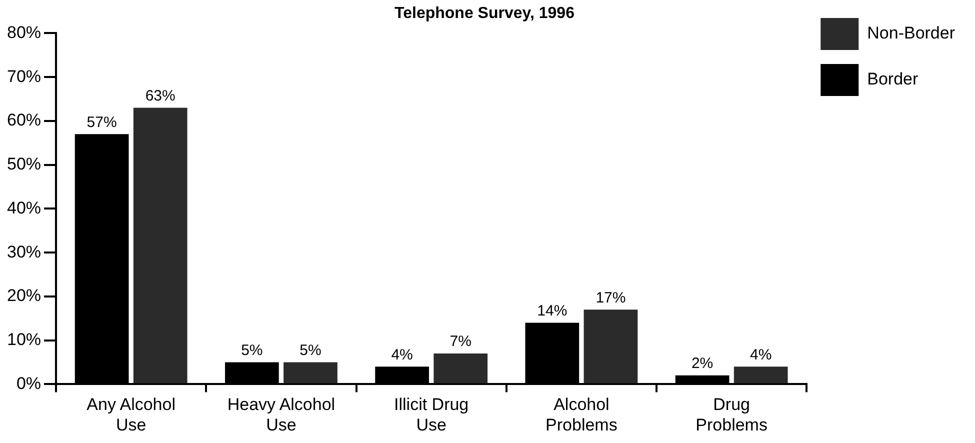  What do you see at coordinates (24, 32) in the screenshot?
I see `y-tick-label: 80%` at bounding box center [24, 32].